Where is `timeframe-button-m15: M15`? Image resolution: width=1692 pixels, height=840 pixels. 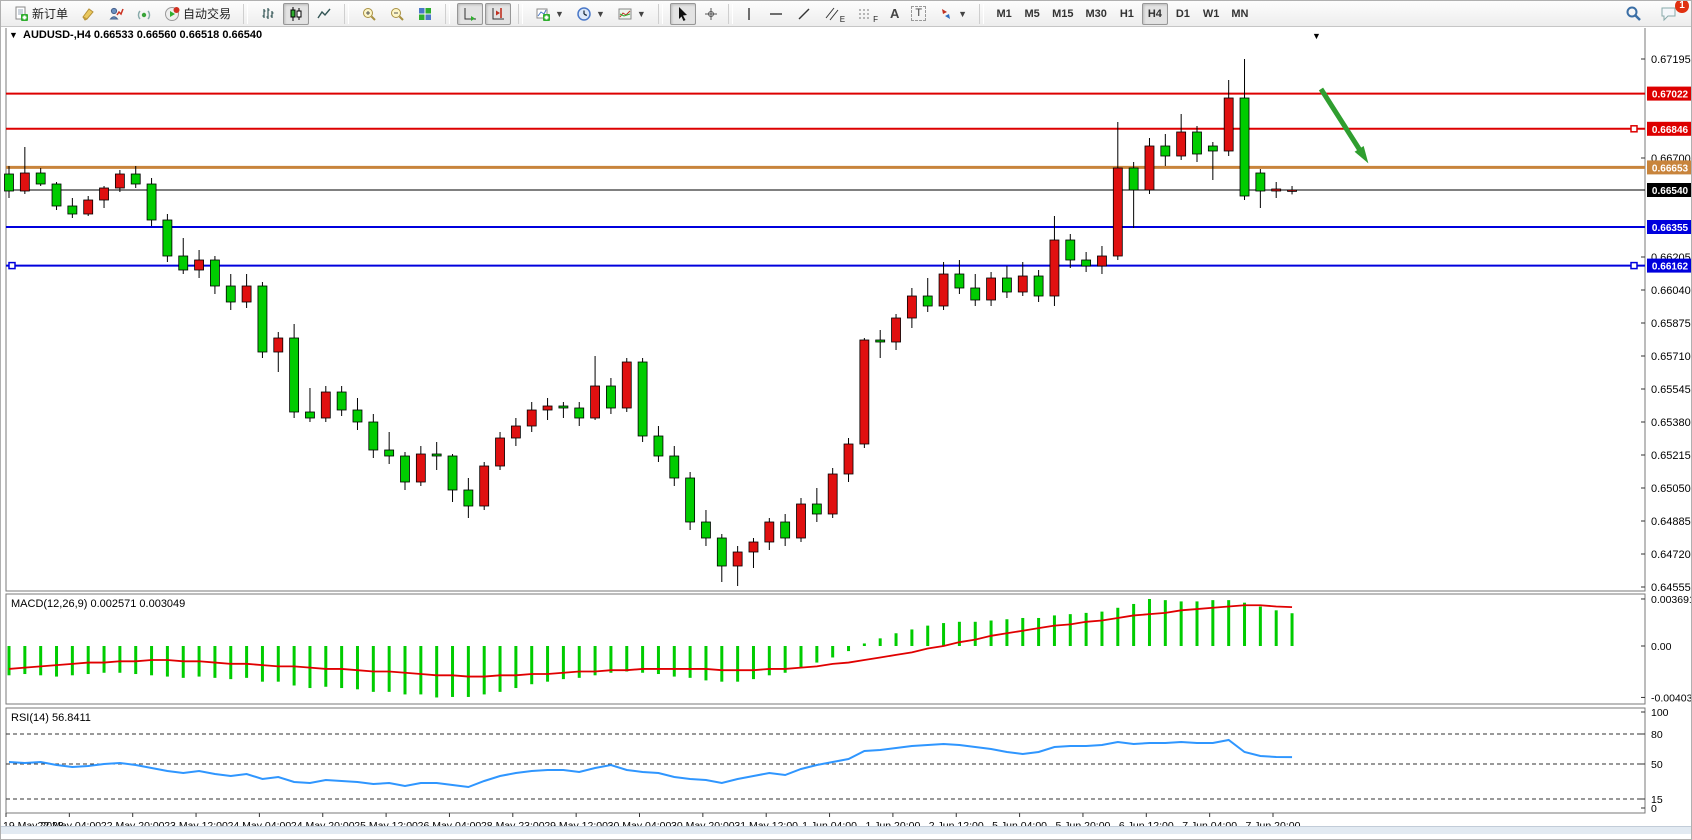
timeframe-button-m15: M15 is located at coordinates (1063, 13).